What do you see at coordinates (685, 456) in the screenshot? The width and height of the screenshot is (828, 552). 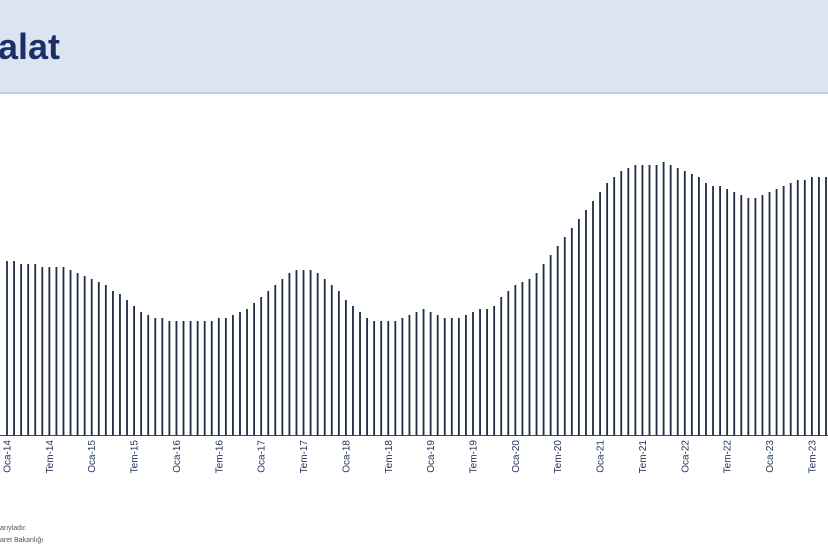 I see `x-tick-label: Oca-22` at bounding box center [685, 456].